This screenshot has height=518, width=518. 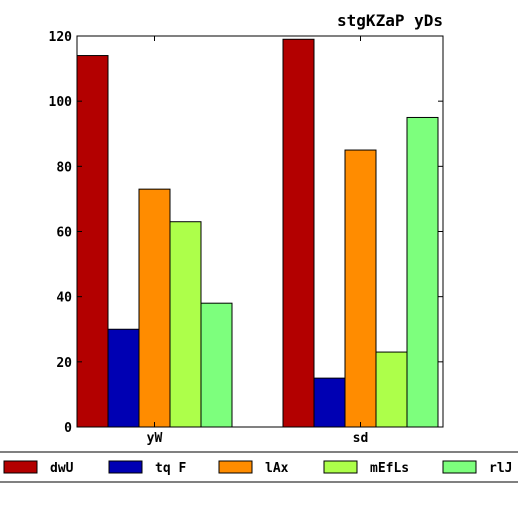 What do you see at coordinates (154, 308) in the screenshot?
I see `bar-lax-yw` at bounding box center [154, 308].